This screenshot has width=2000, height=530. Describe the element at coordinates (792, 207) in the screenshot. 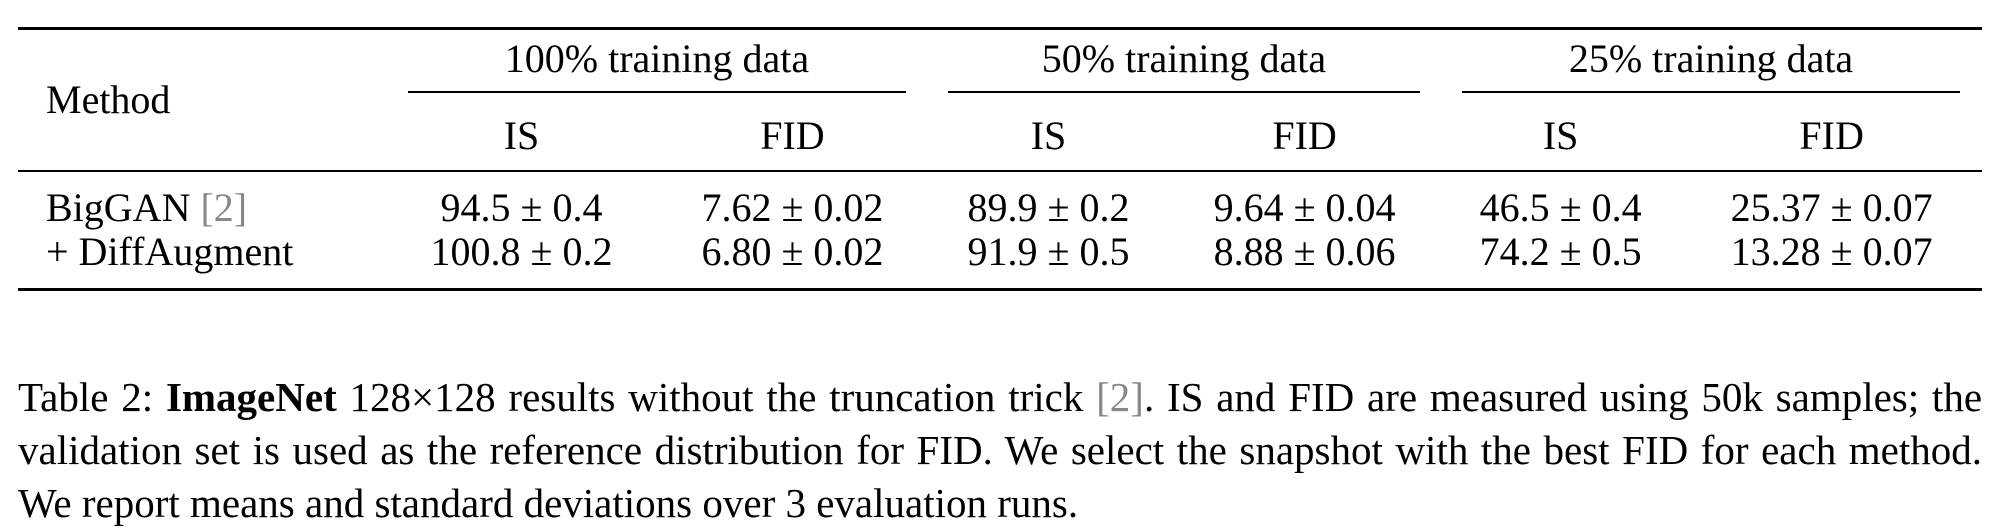

I see `value-cell: 7.62 ± 0.02` at that location.